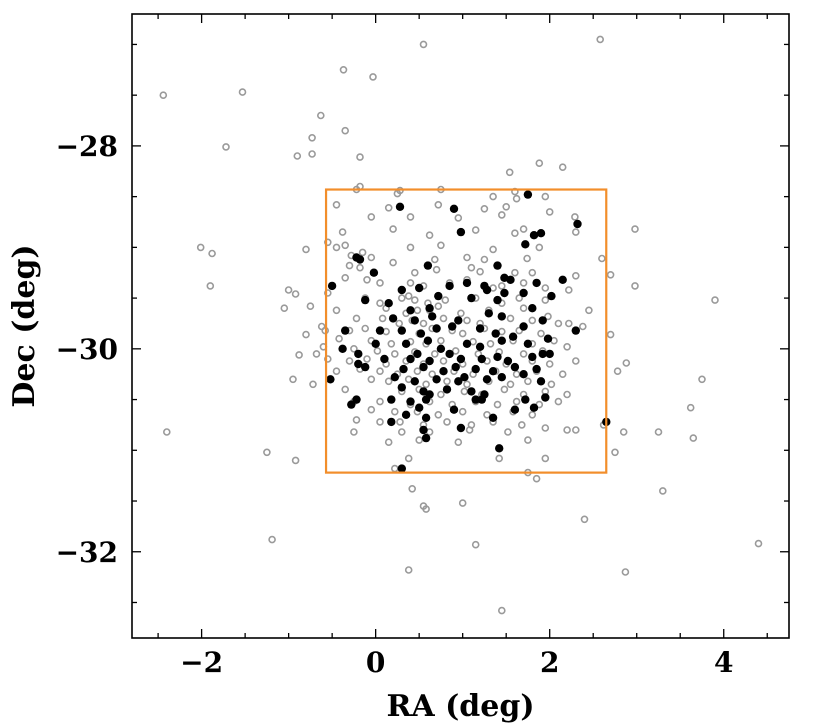 This screenshot has height=727, width=830. What do you see at coordinates (375, 662) in the screenshot?
I see `x-tick-label: 0` at bounding box center [375, 662].